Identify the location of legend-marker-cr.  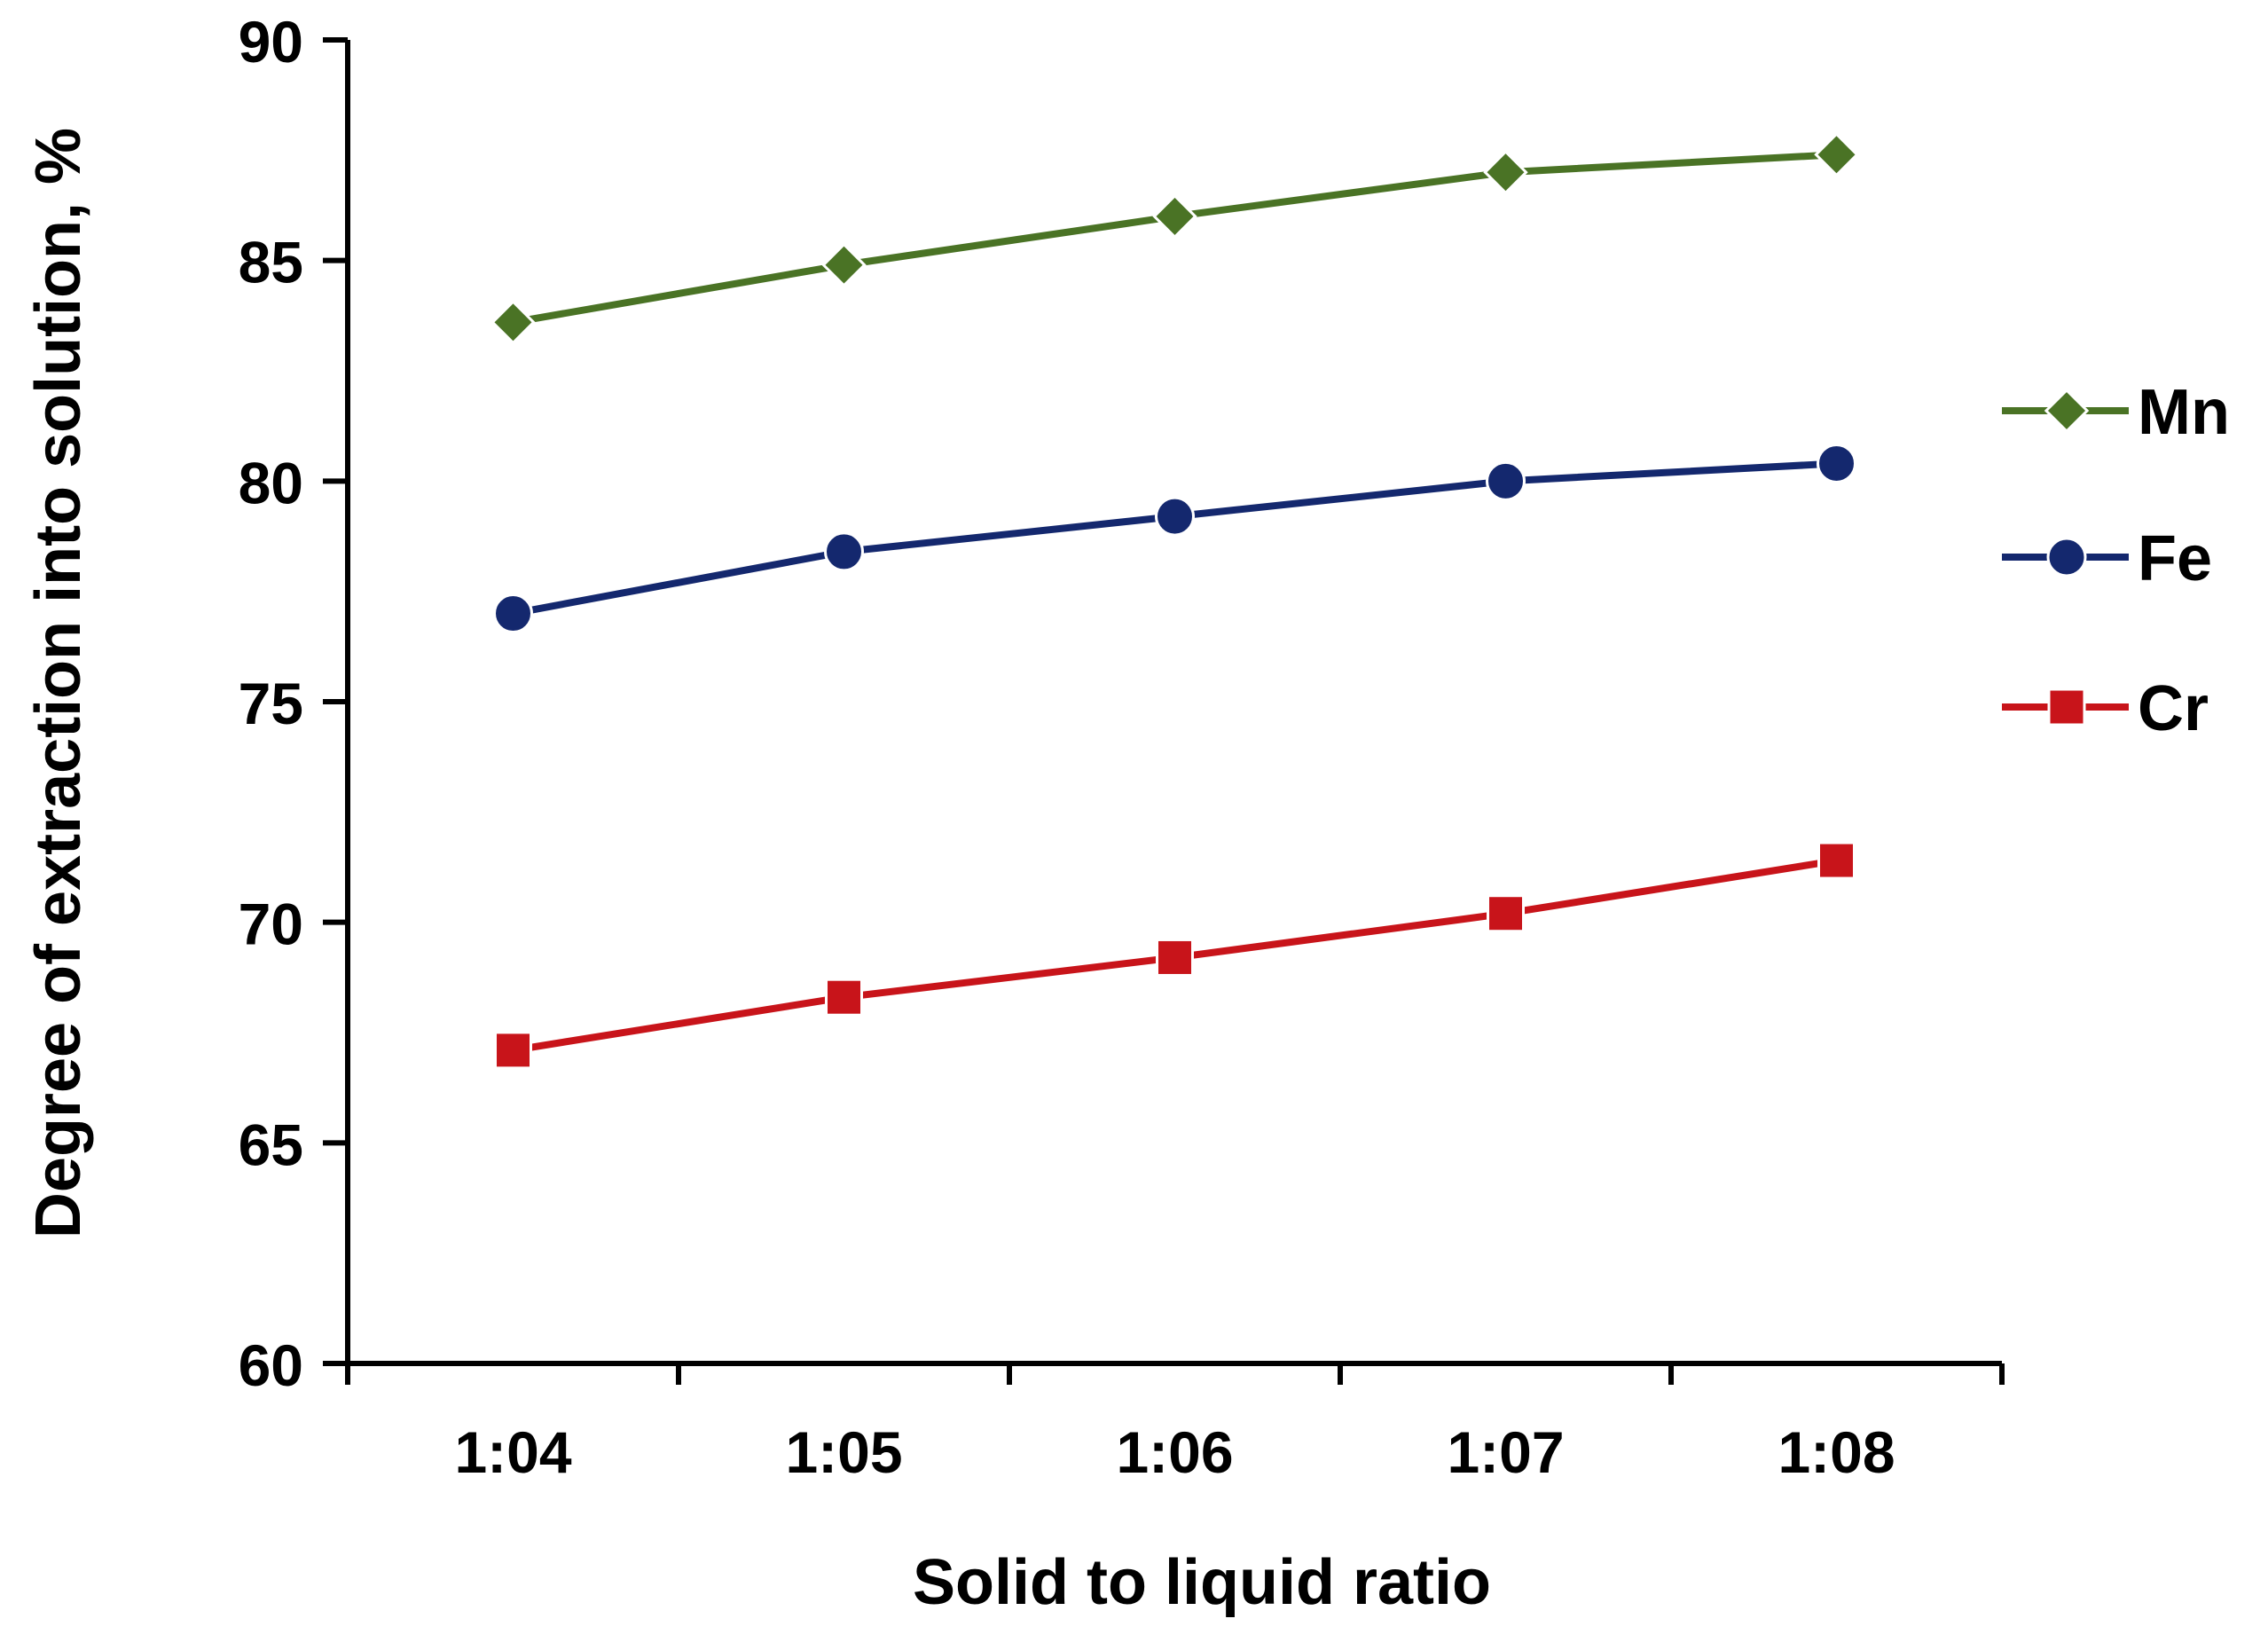
(2066, 707).